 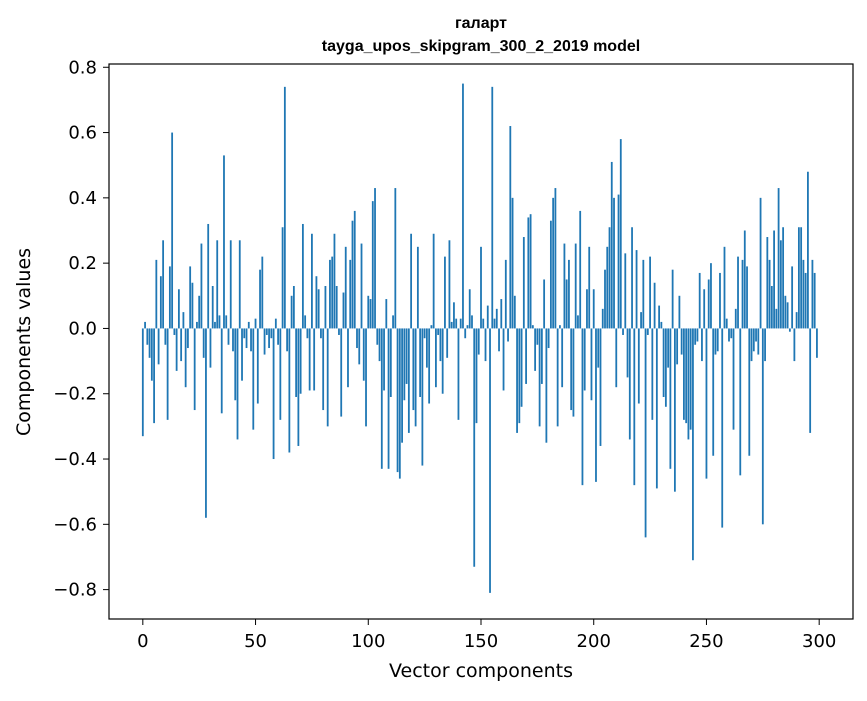 What do you see at coordinates (481, 671) in the screenshot?
I see `x-axis-label: Vector components` at bounding box center [481, 671].